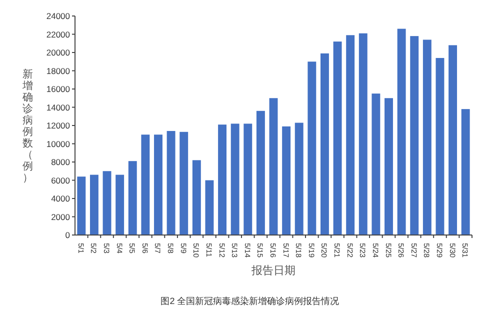  What do you see at coordinates (58, 71) in the screenshot?
I see `y-tick-label: 18000` at bounding box center [58, 71].